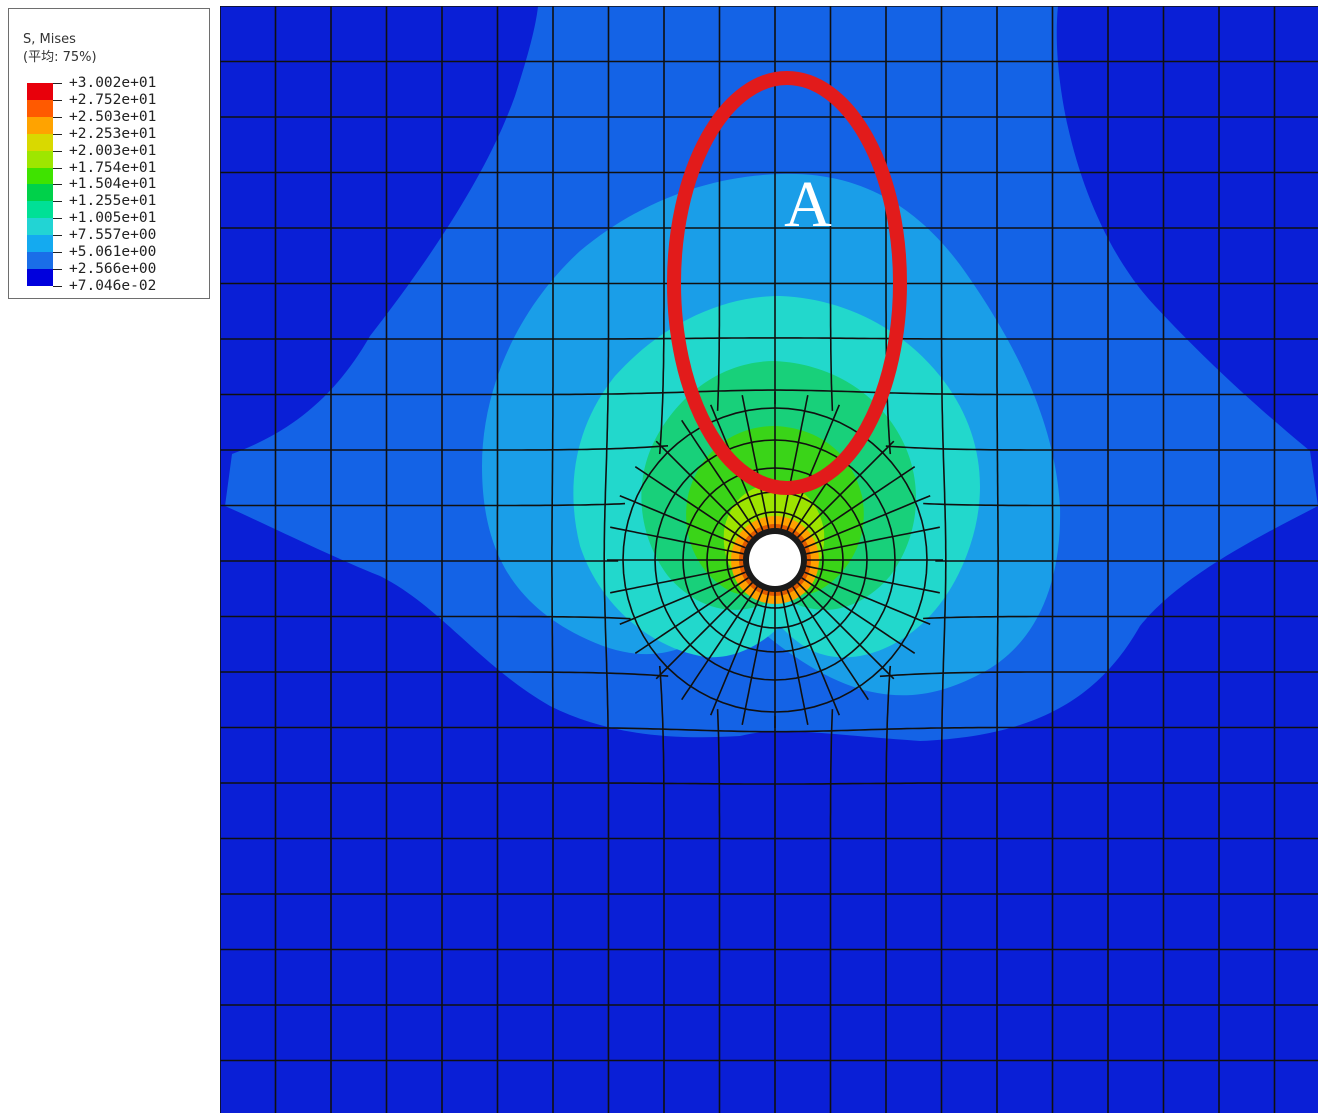 This screenshot has height=1113, width=1319. Describe the element at coordinates (113, 285) in the screenshot. I see `legend-value-label: +7.046e-02` at that location.